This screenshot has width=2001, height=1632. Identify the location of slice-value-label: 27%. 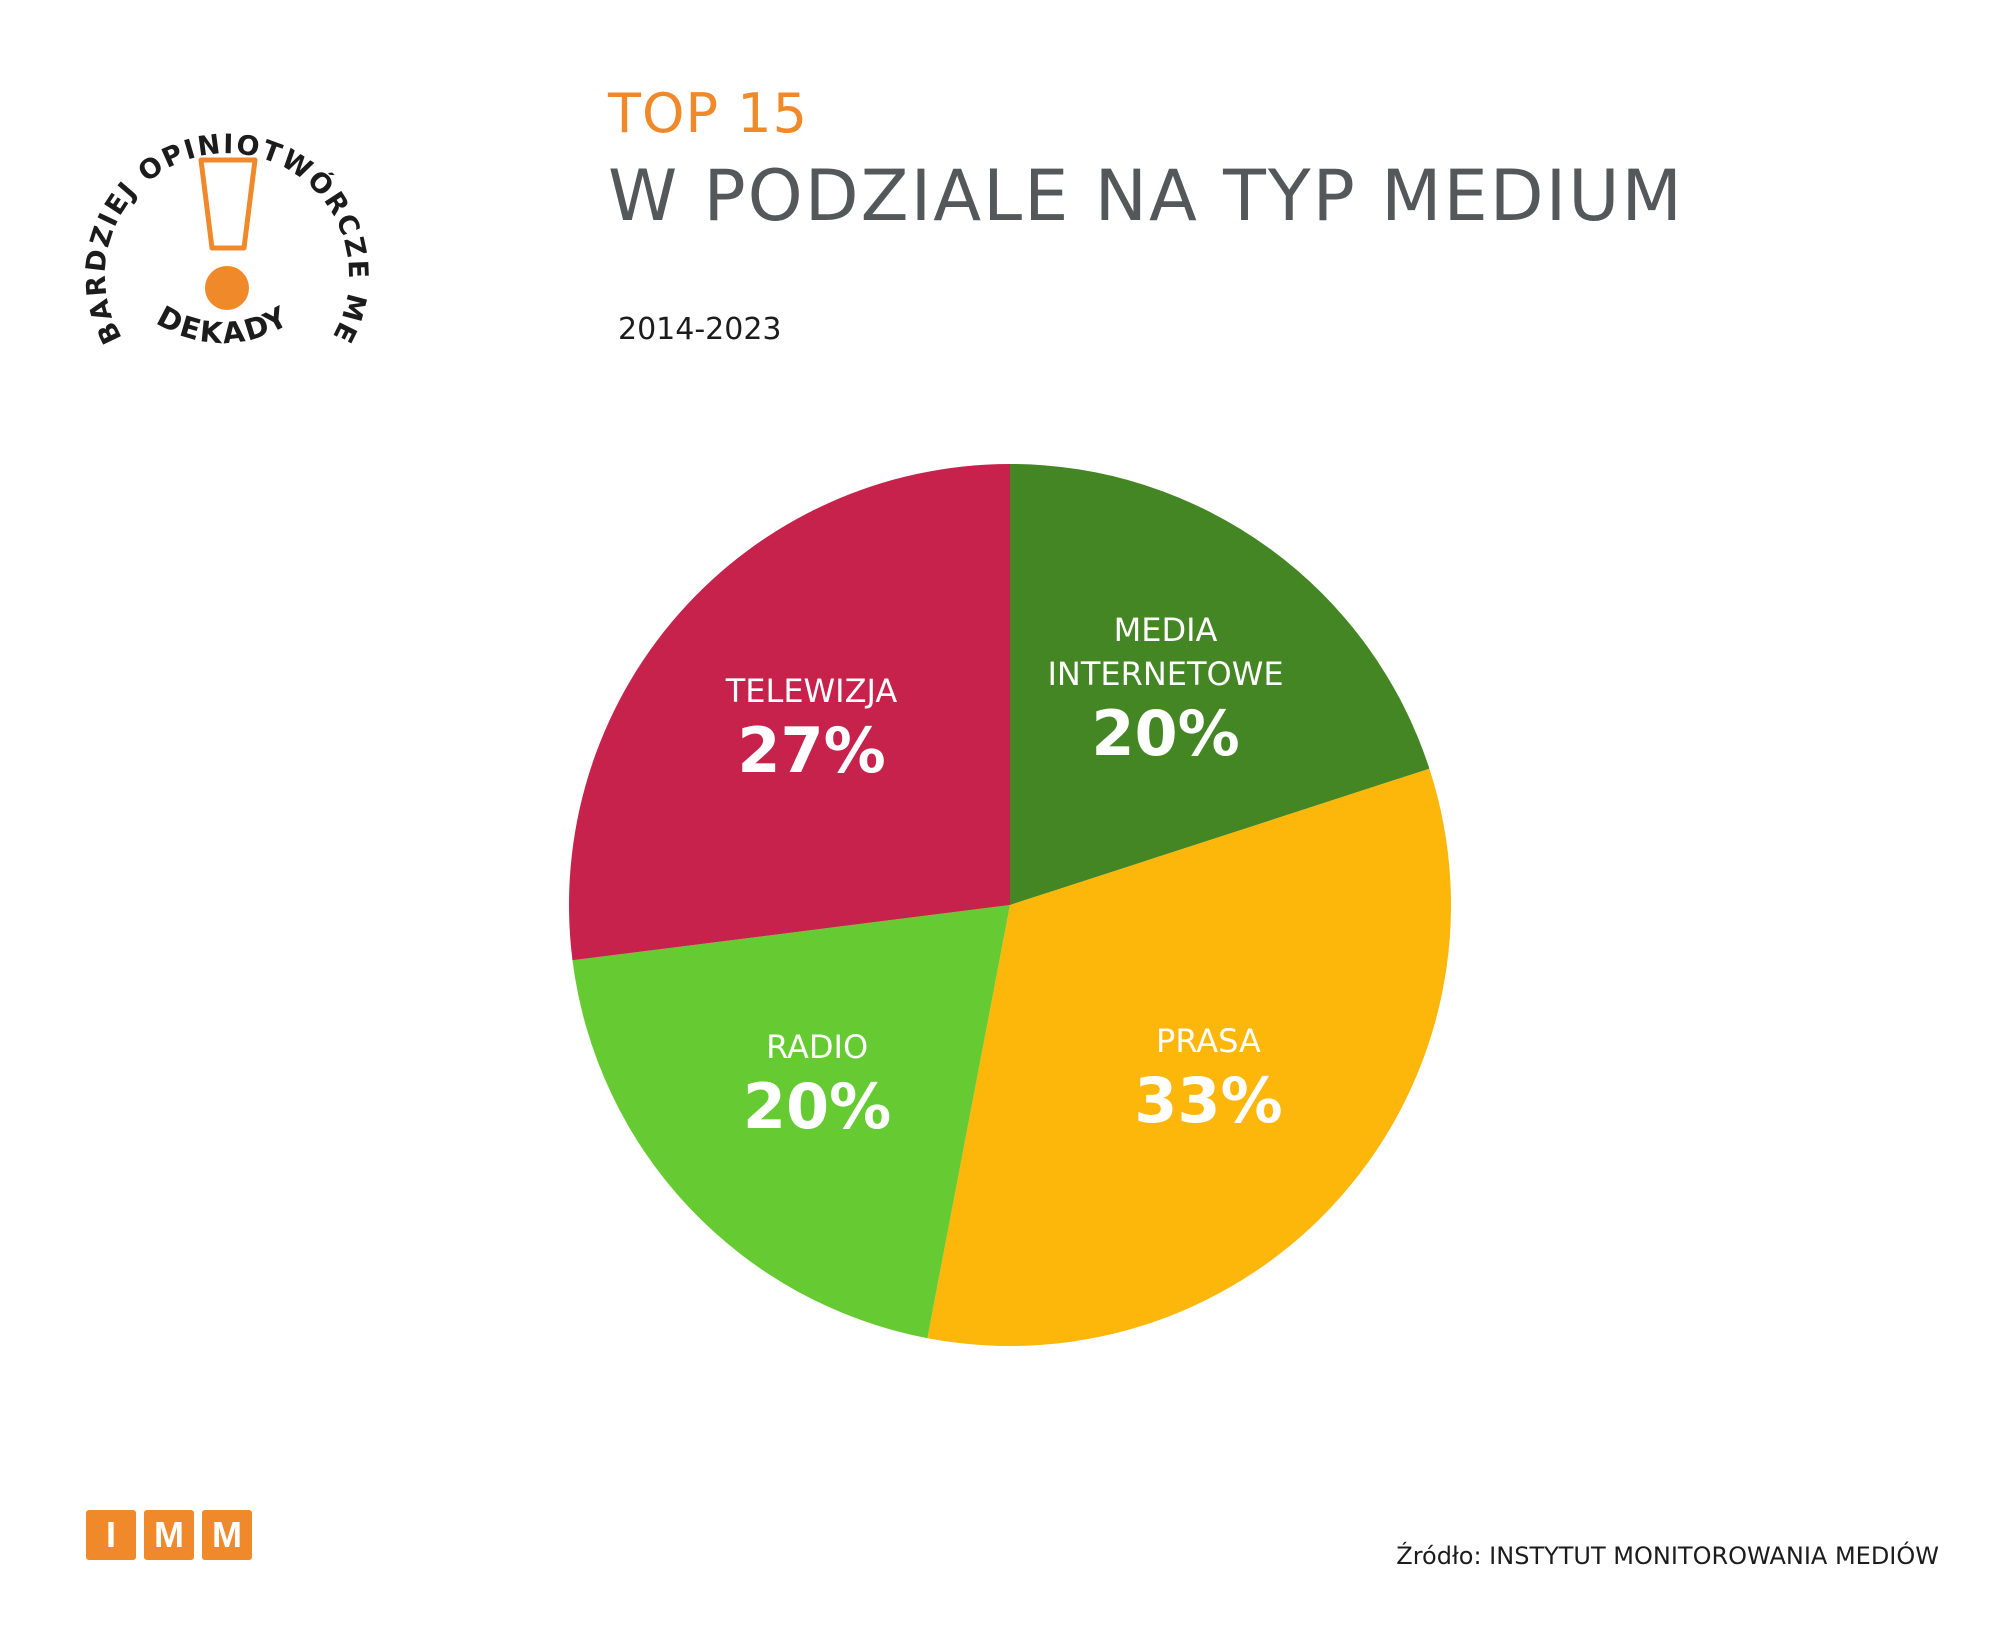
(811, 750).